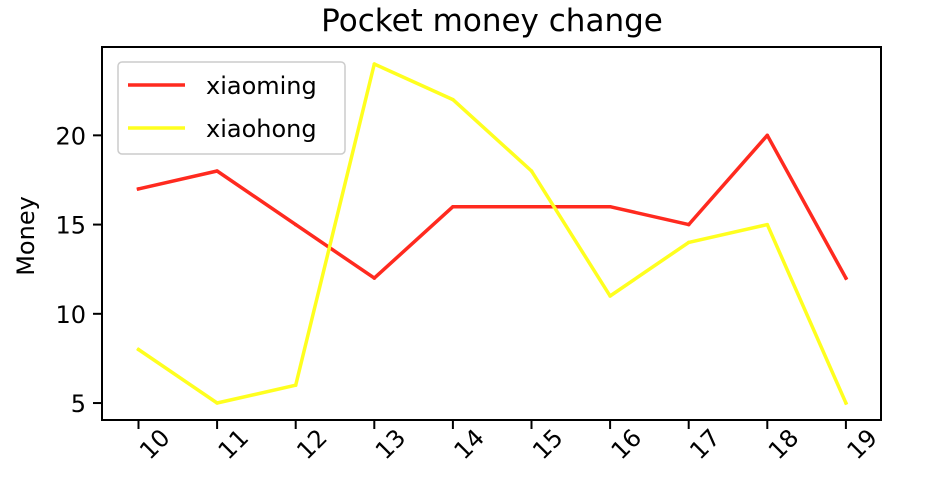  Describe the element at coordinates (26, 236) in the screenshot. I see `y-axis-label: Money` at that location.